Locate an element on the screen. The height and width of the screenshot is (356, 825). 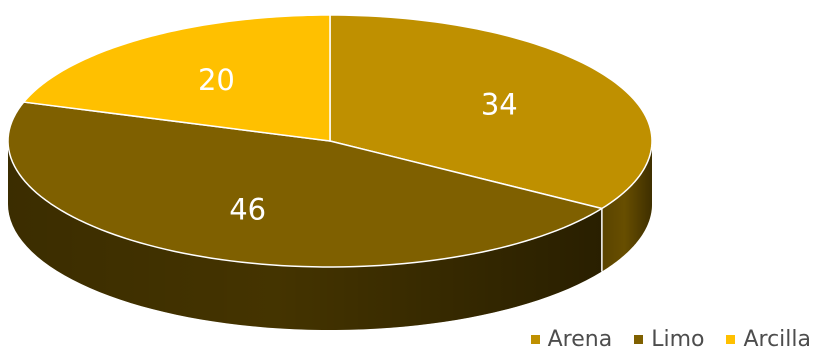
legend-swatch-limo is located at coordinates (639, 339).